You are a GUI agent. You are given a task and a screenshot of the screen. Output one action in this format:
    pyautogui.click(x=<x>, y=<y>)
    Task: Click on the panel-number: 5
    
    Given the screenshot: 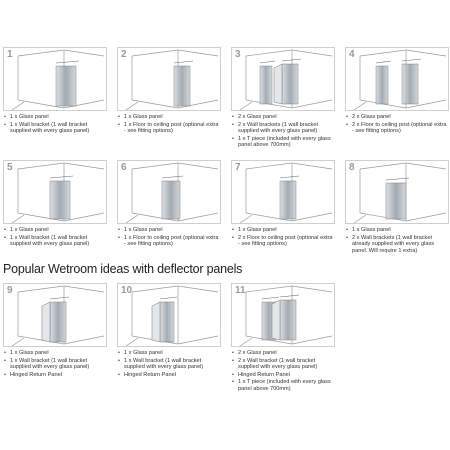 What is the action you would take?
    pyautogui.click(x=10, y=167)
    